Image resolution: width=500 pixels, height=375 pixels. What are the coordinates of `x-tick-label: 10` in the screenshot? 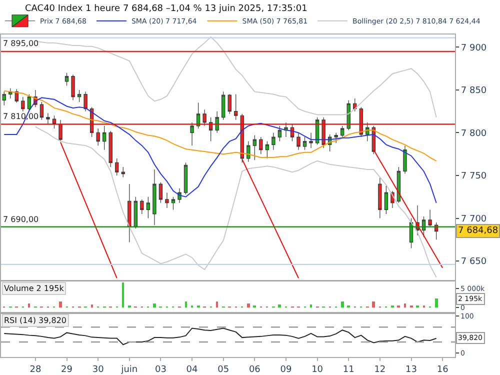 It's located at (318, 369).